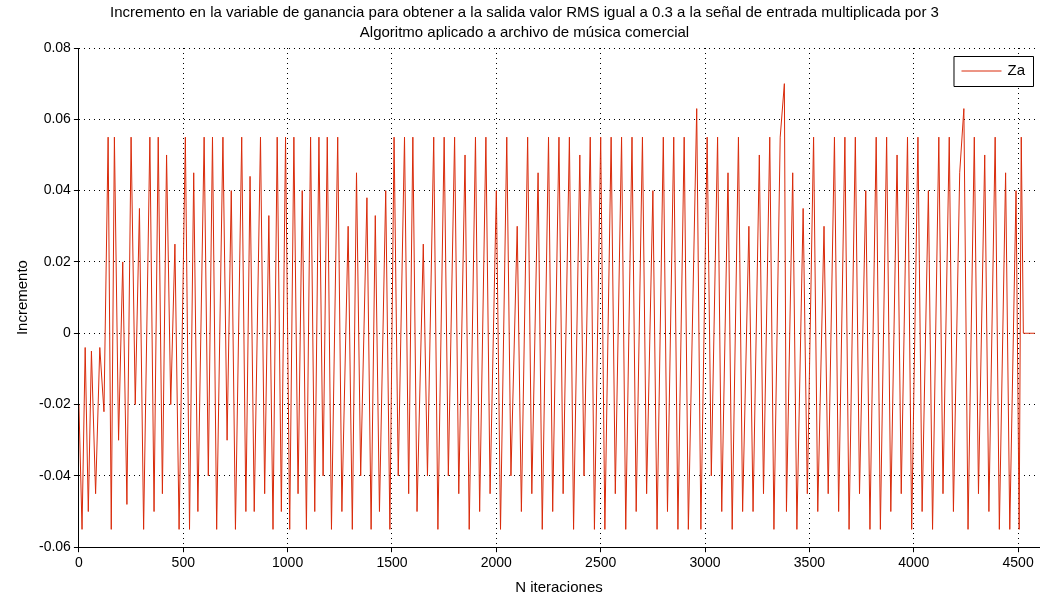 Image resolution: width=1053 pixels, height=605 pixels. What do you see at coordinates (55, 546) in the screenshot?
I see `y-tick-label: -0.06` at bounding box center [55, 546].